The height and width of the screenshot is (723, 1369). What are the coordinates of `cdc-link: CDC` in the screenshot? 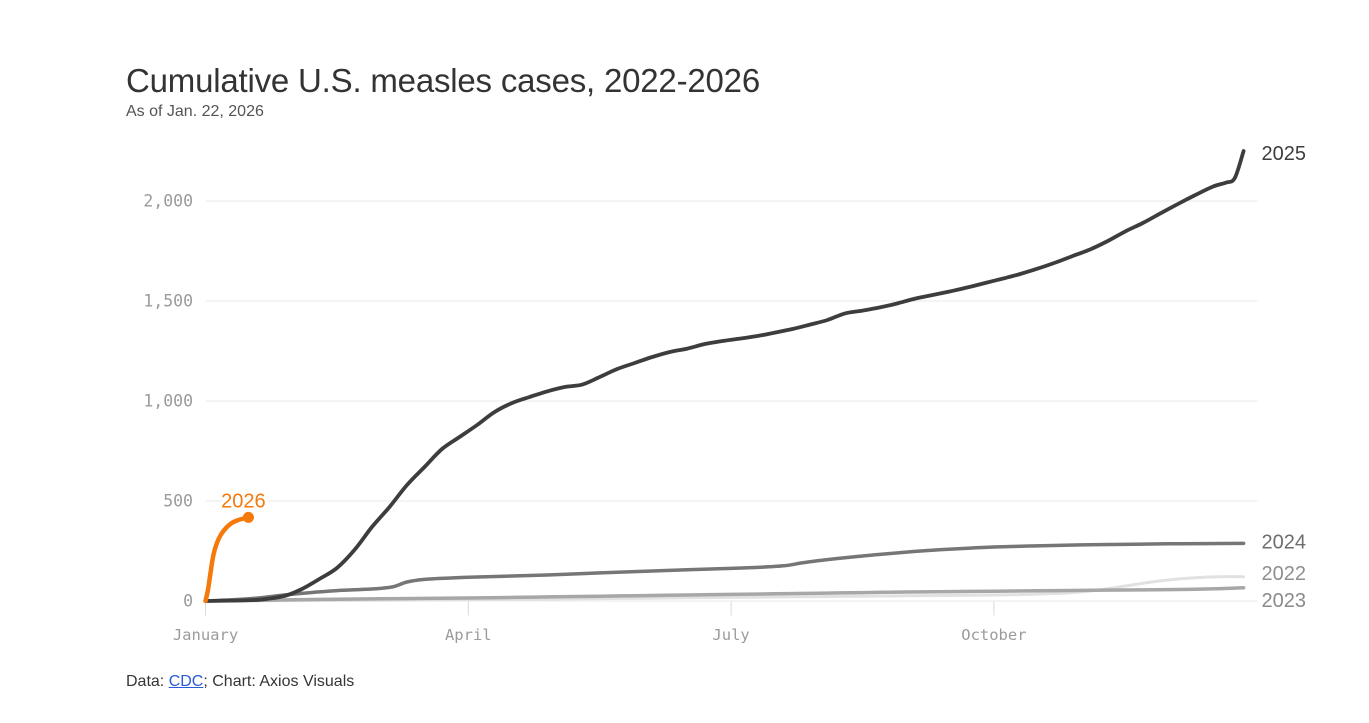 It's located at (186, 681).